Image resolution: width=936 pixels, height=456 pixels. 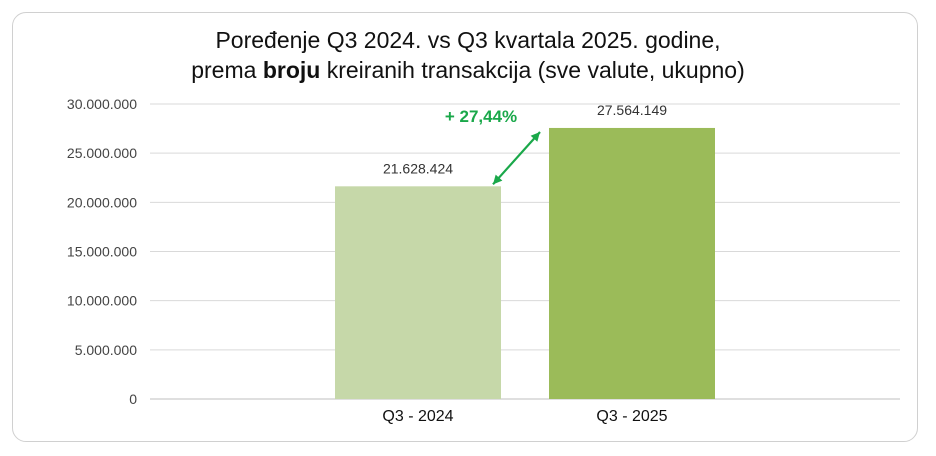 I want to click on y-tick-label: 15.000.000, so click(x=102, y=252).